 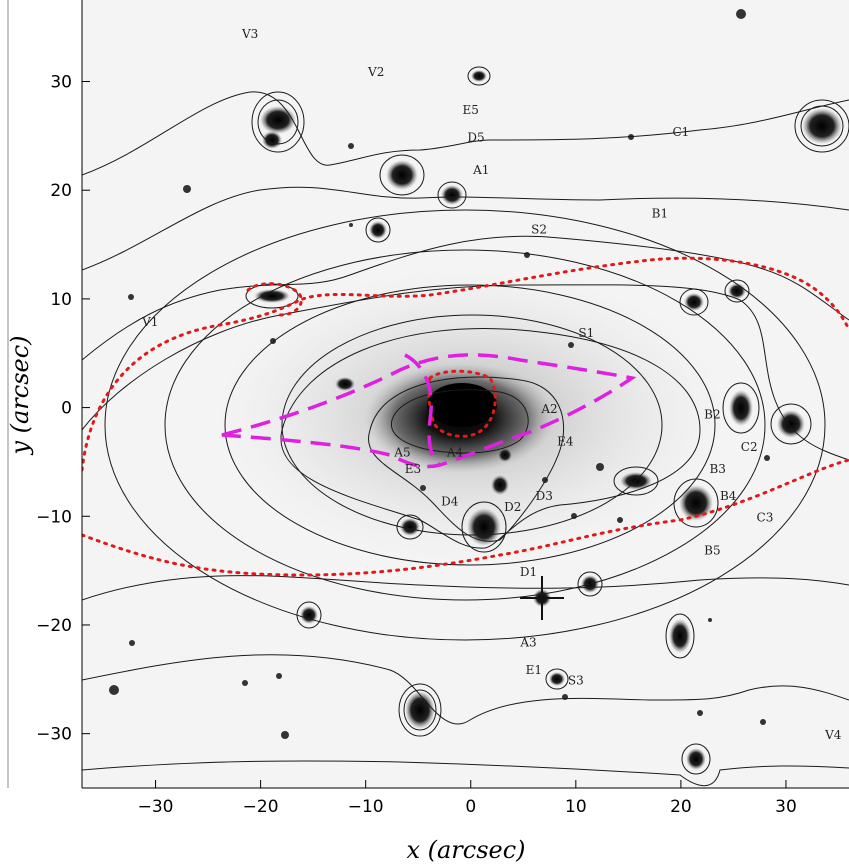 What do you see at coordinates (413, 469) in the screenshot?
I see `image-label-e3: E3` at bounding box center [413, 469].